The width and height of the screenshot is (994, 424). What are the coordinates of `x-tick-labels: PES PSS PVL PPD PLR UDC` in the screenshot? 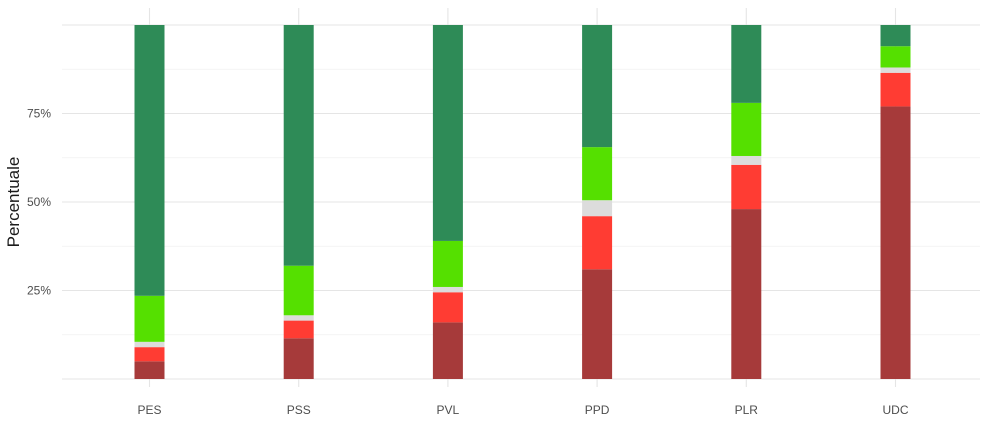 It's located at (522, 410).